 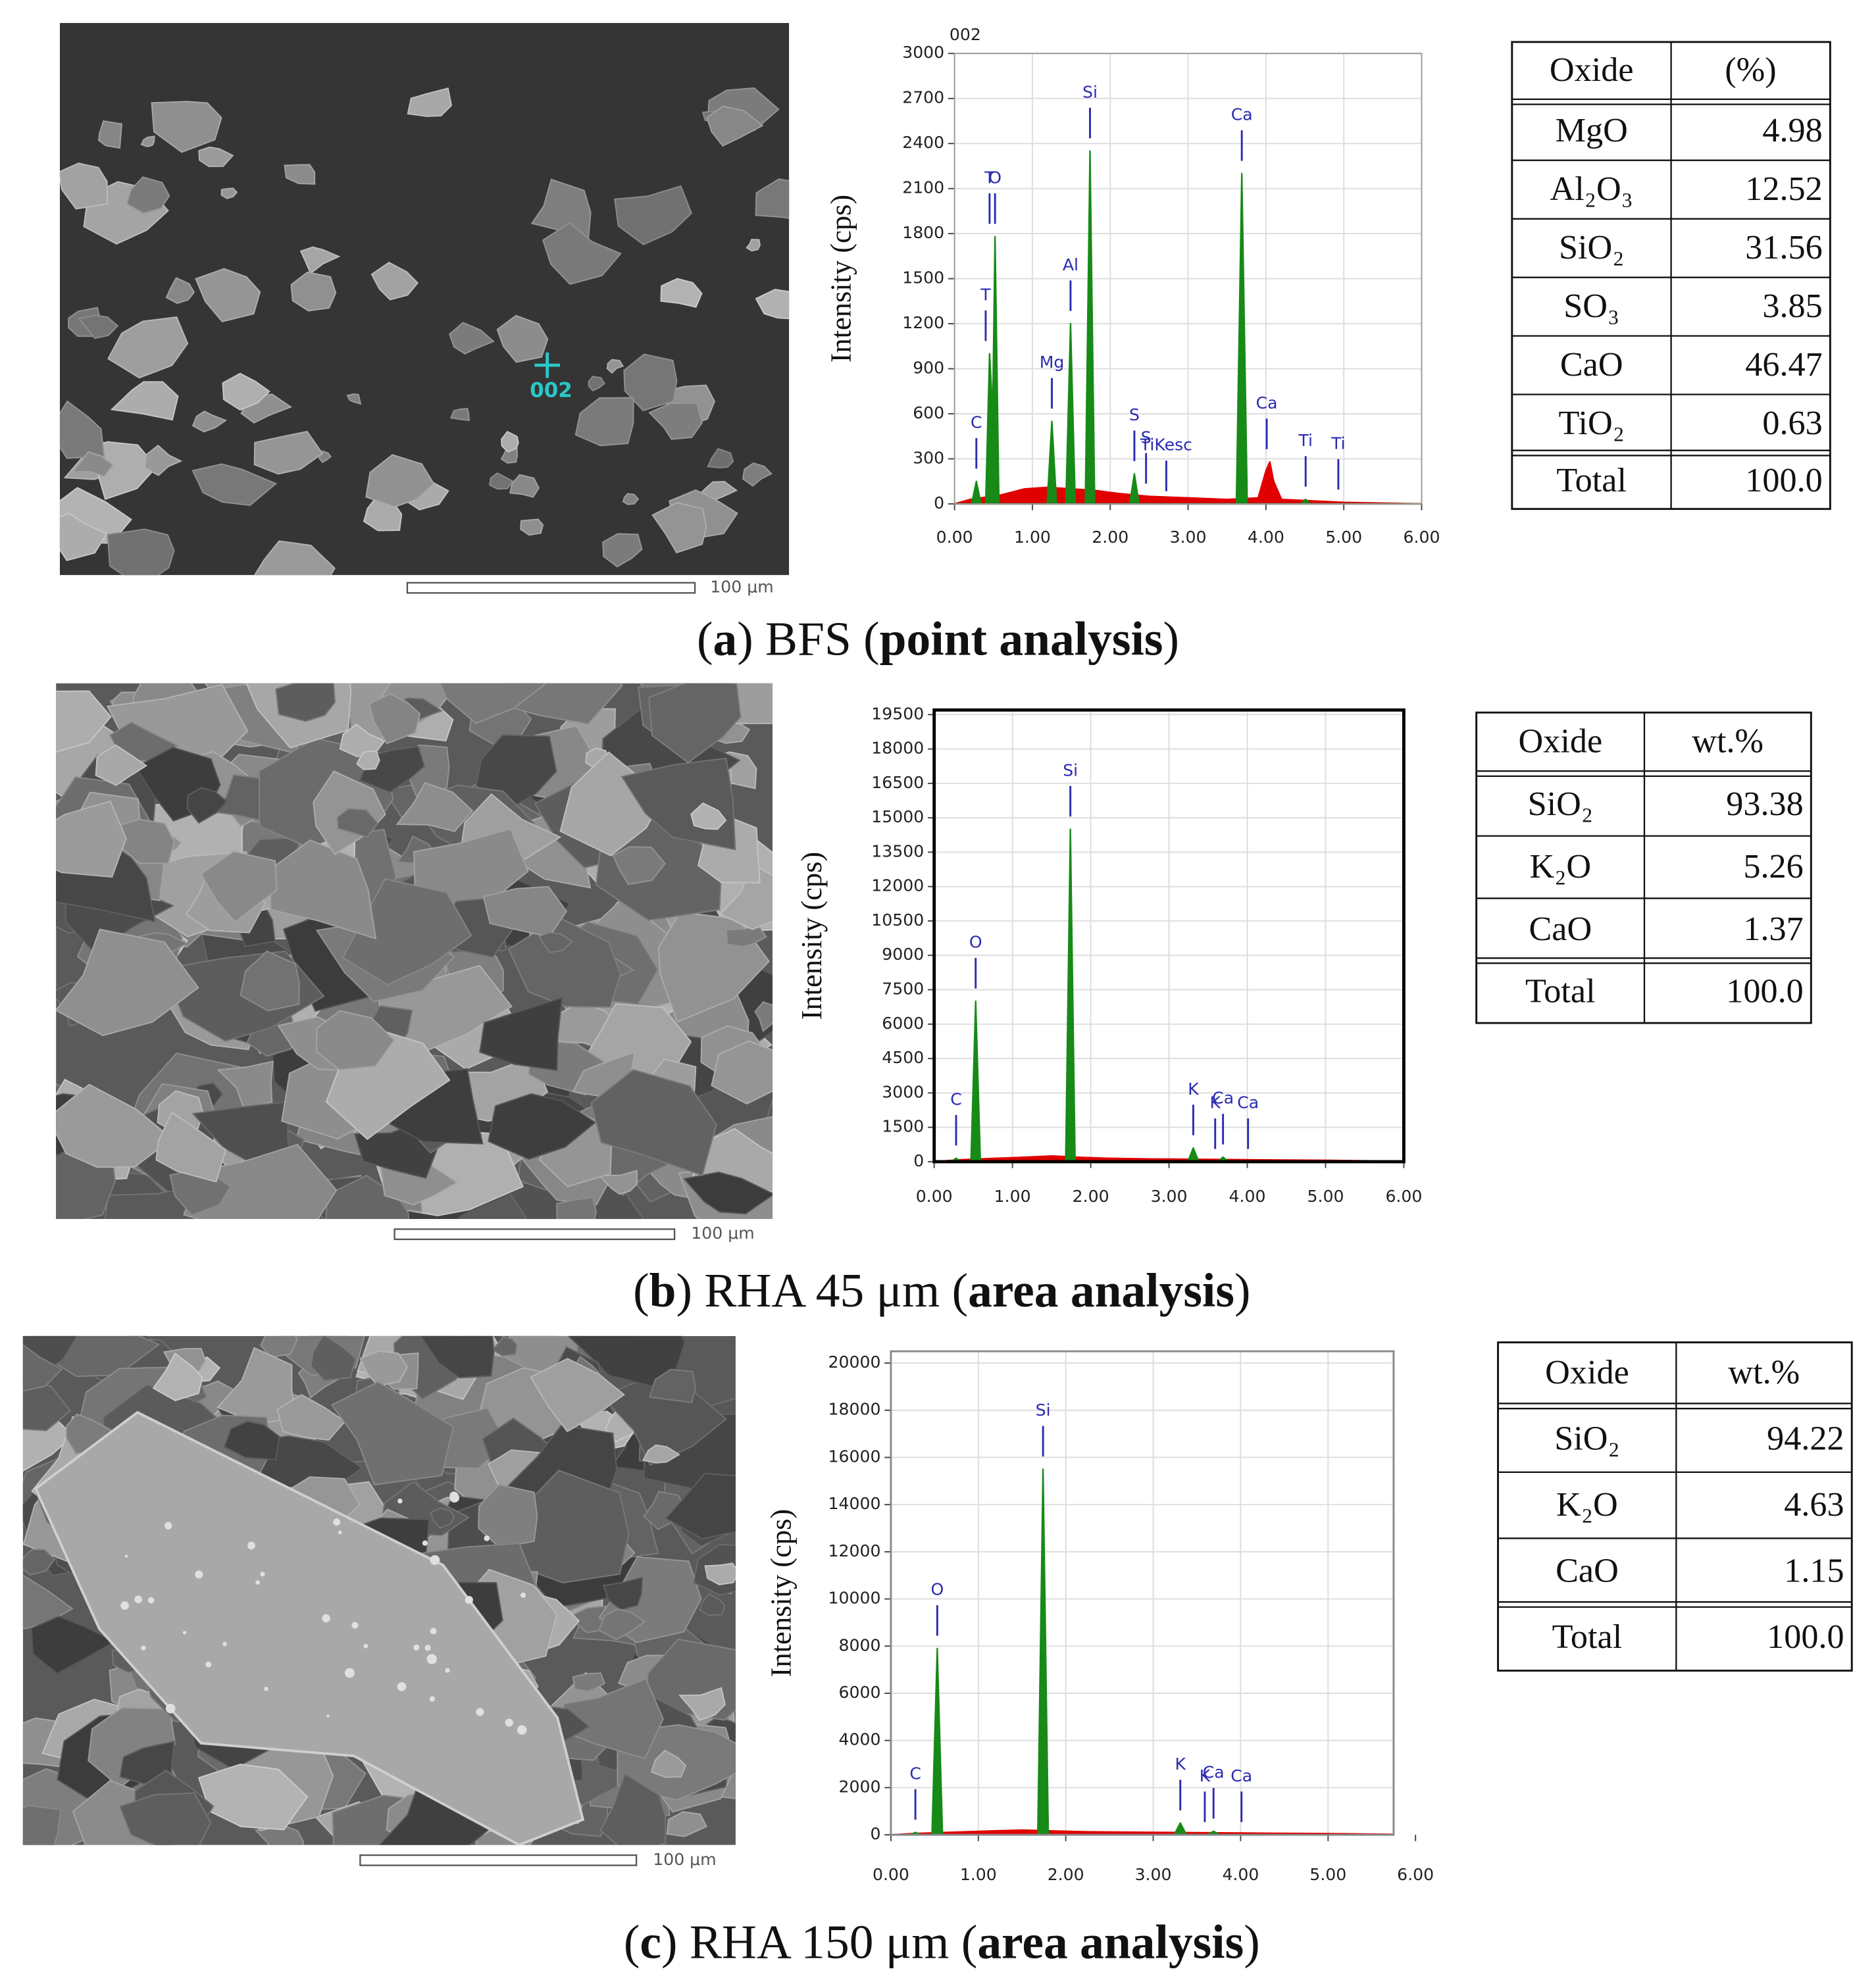 I want to click on table-oxide: K₂O, so click(x=1561, y=866).